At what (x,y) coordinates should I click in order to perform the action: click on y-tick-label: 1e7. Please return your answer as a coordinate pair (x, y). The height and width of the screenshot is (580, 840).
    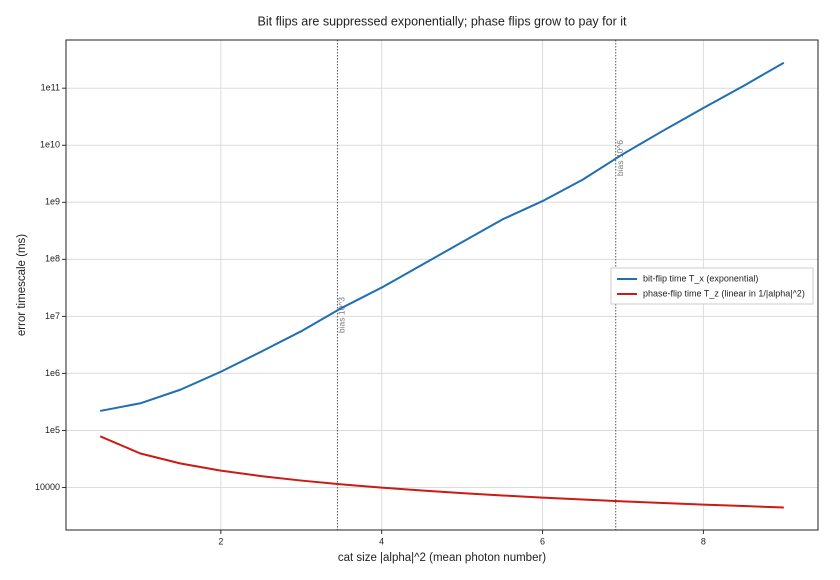
    Looking at the image, I should click on (52, 316).